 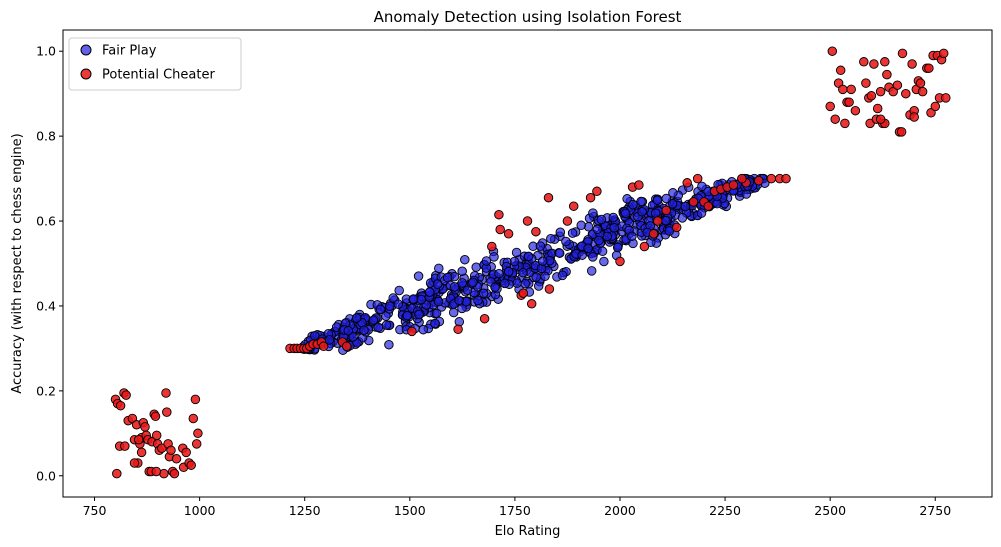 What do you see at coordinates (49, 263) in the screenshot?
I see `y-axis: 0.0 0.2 0.4 0.6 0.8 1.0` at bounding box center [49, 263].